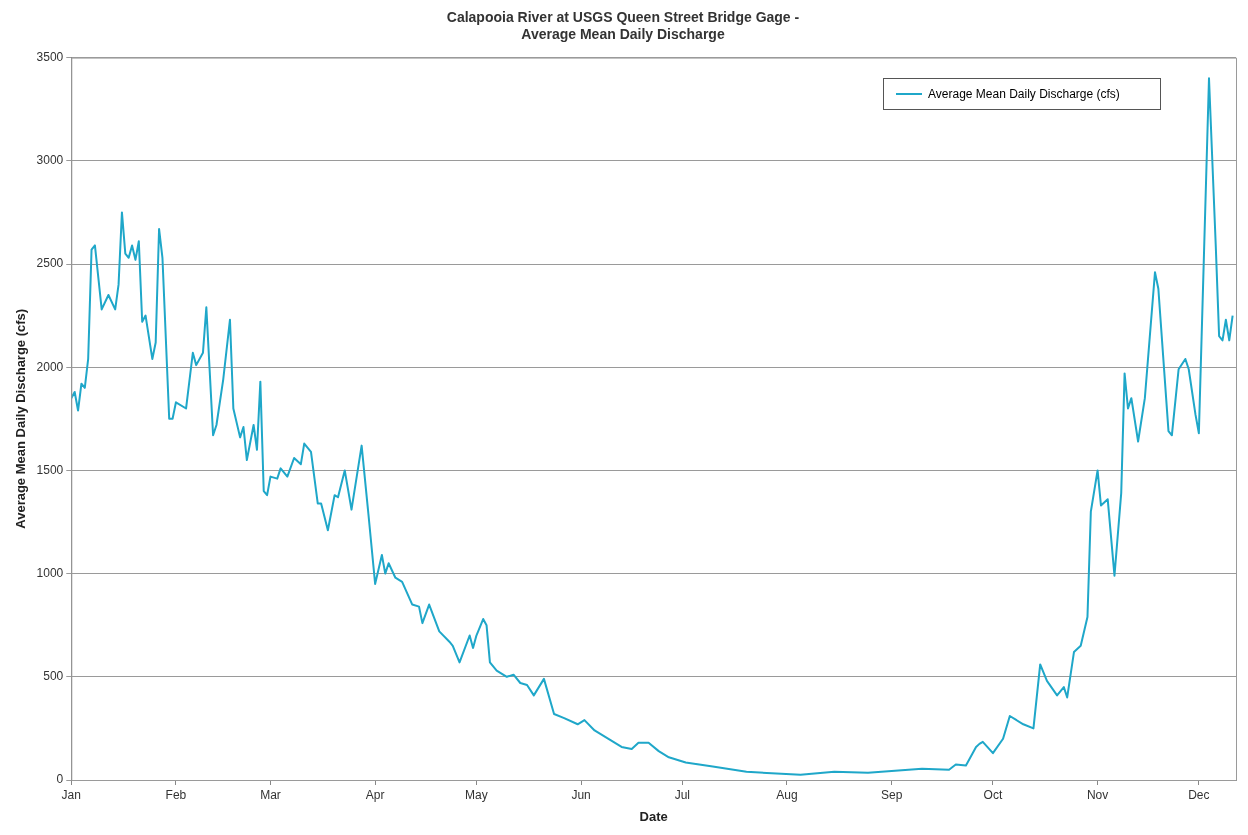  What do you see at coordinates (50, 263) in the screenshot?
I see `y-tick-label: 2500` at bounding box center [50, 263].